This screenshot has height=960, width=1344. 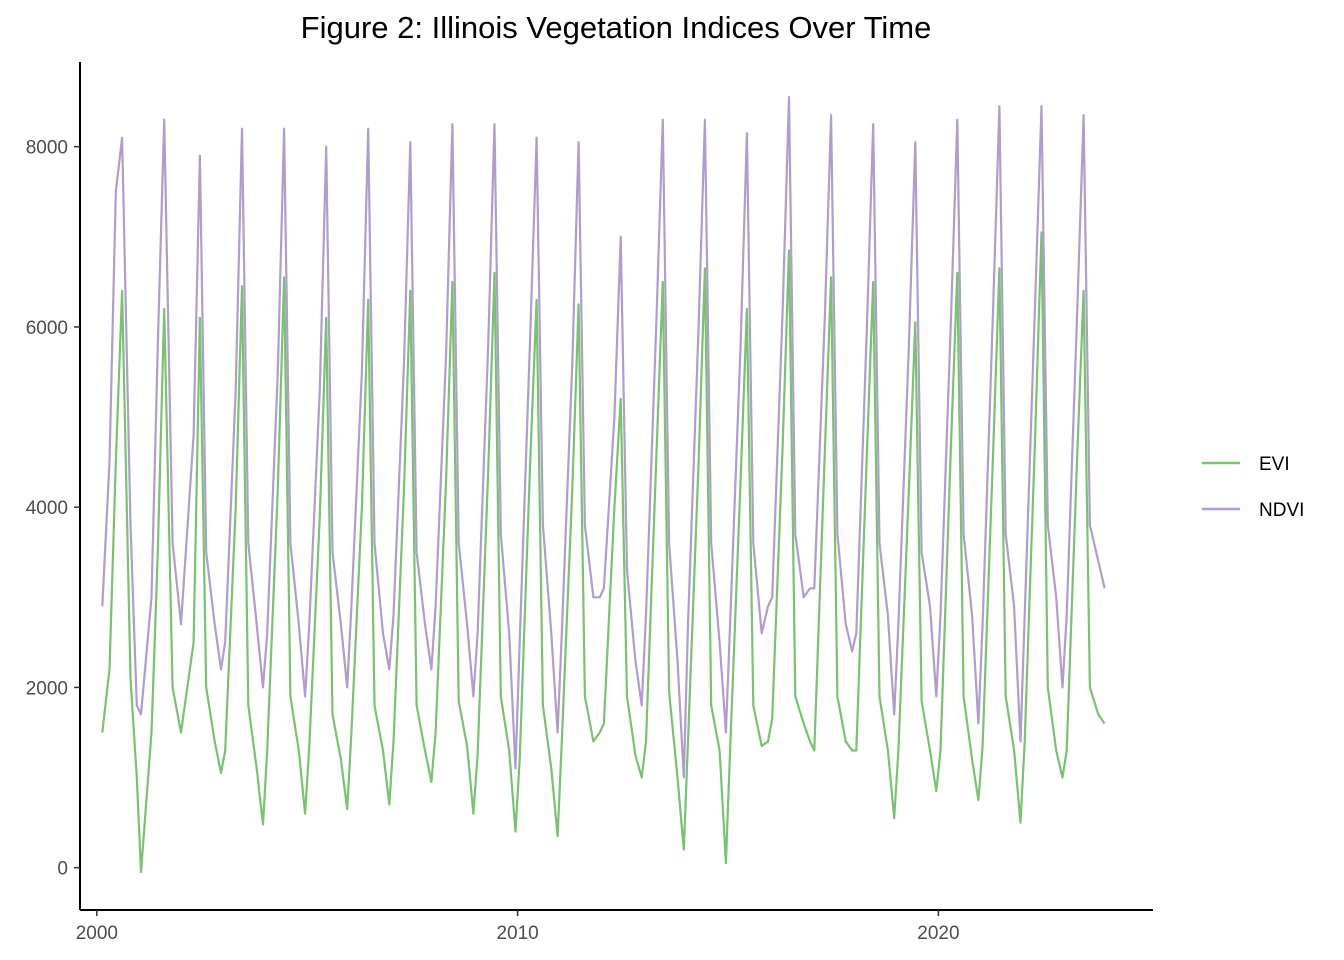 I want to click on legend-label-evi: EVI, so click(x=1274, y=464).